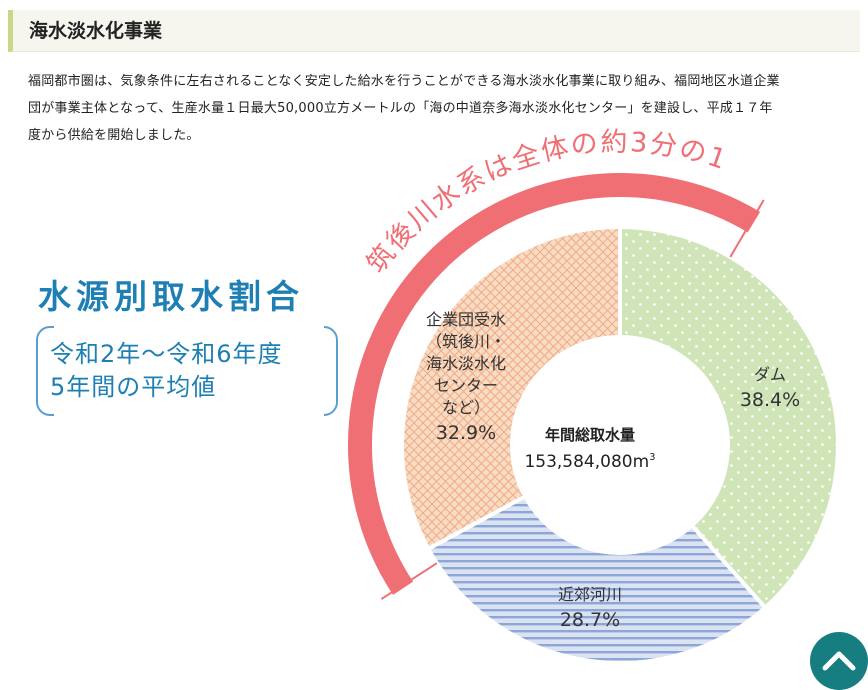  I want to click on period-bracket, so click(187, 371).